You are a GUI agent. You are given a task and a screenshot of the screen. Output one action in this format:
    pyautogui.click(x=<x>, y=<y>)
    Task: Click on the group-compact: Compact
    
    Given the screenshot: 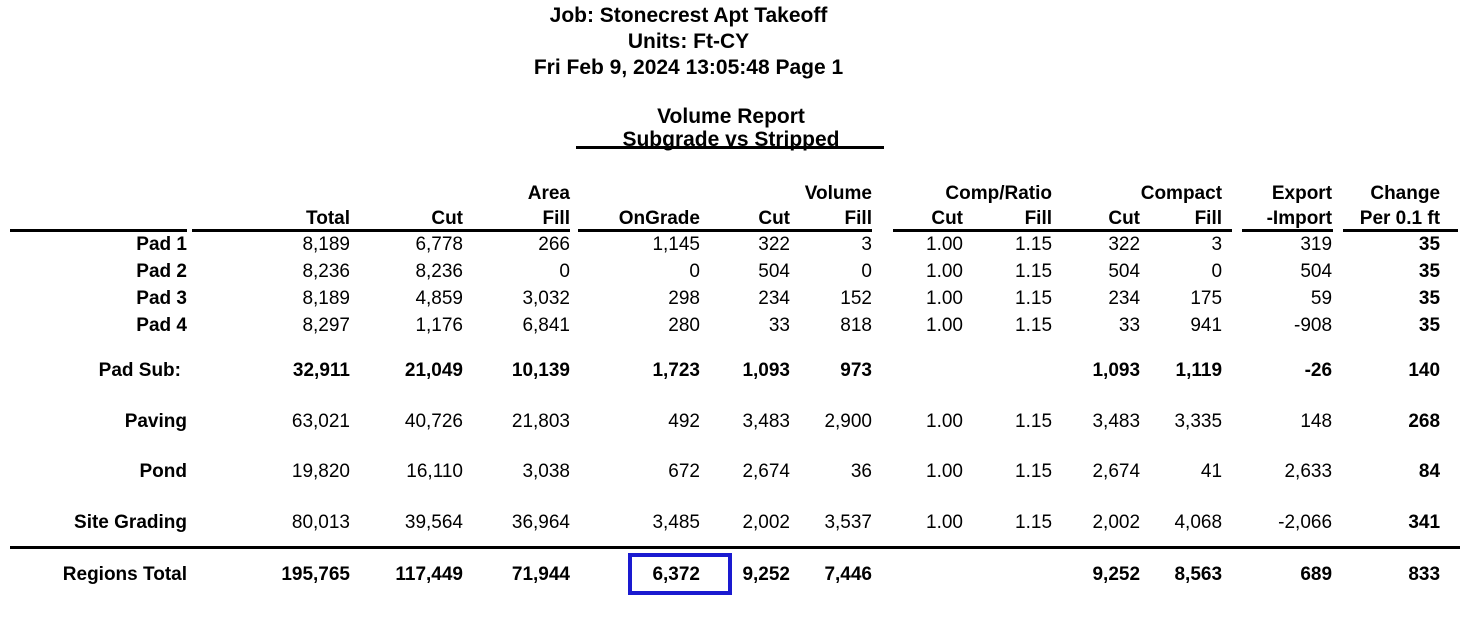 What is the action you would take?
    pyautogui.click(x=1181, y=193)
    